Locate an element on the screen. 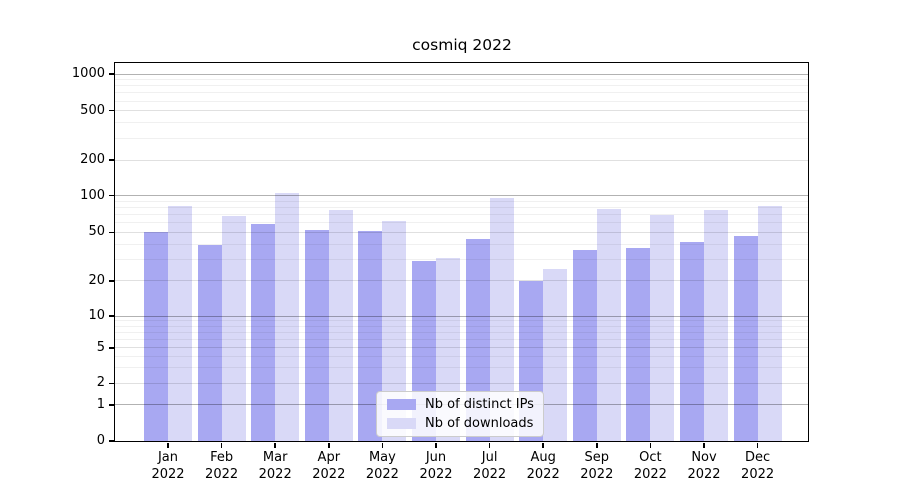 Image resolution: width=900 pixels, height=500 pixels. y-tick-label-0: 0 is located at coordinates (100, 440).